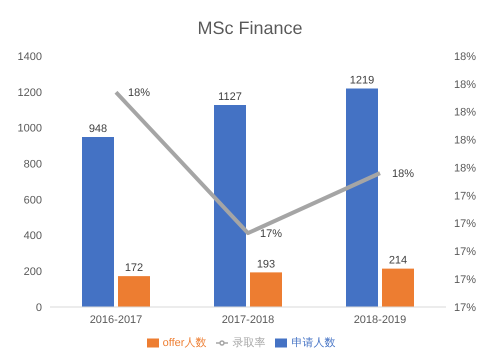 The width and height of the screenshot is (500, 362). What do you see at coordinates (33, 236) in the screenshot?
I see `y-tick-label: 400` at bounding box center [33, 236].